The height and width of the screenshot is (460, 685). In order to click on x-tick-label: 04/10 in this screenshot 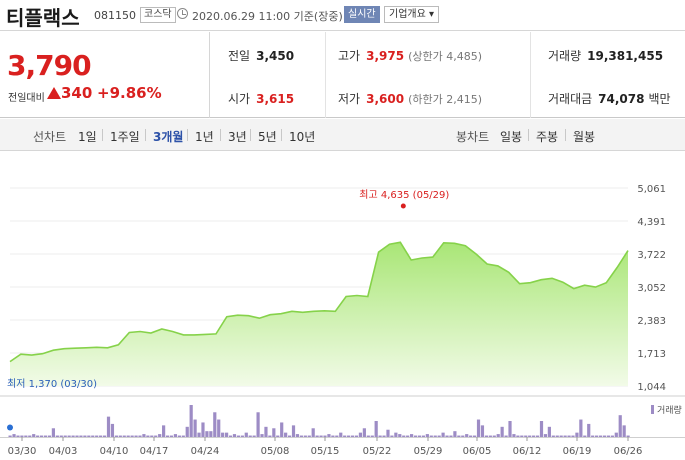, I will do `click(114, 451)`.